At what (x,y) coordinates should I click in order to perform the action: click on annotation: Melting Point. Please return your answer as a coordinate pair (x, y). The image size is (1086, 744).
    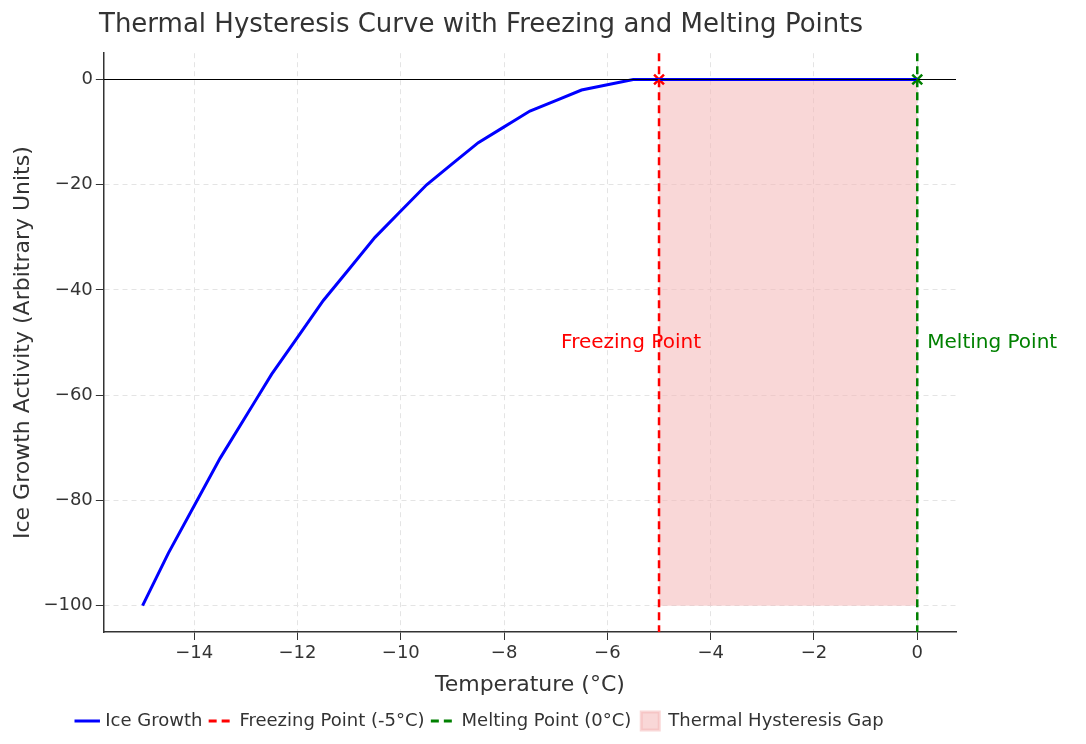
    Looking at the image, I should click on (992, 340).